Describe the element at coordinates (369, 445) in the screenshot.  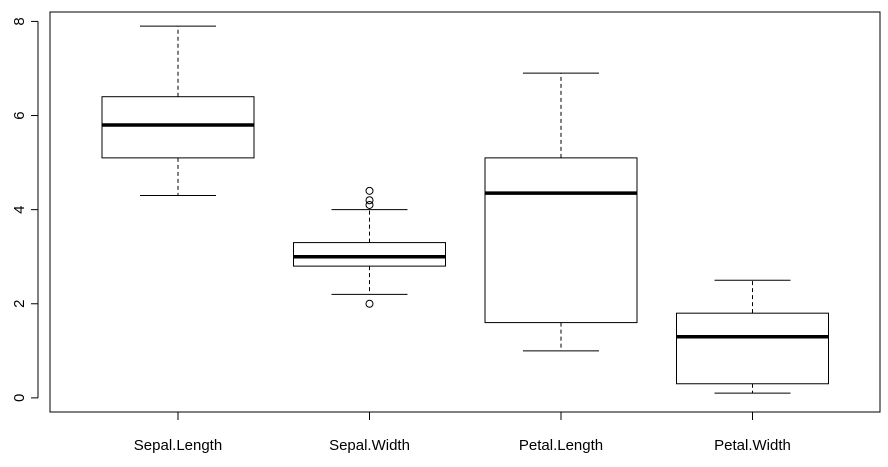
I see `x-tick-label-1: Sepal.Width` at that location.